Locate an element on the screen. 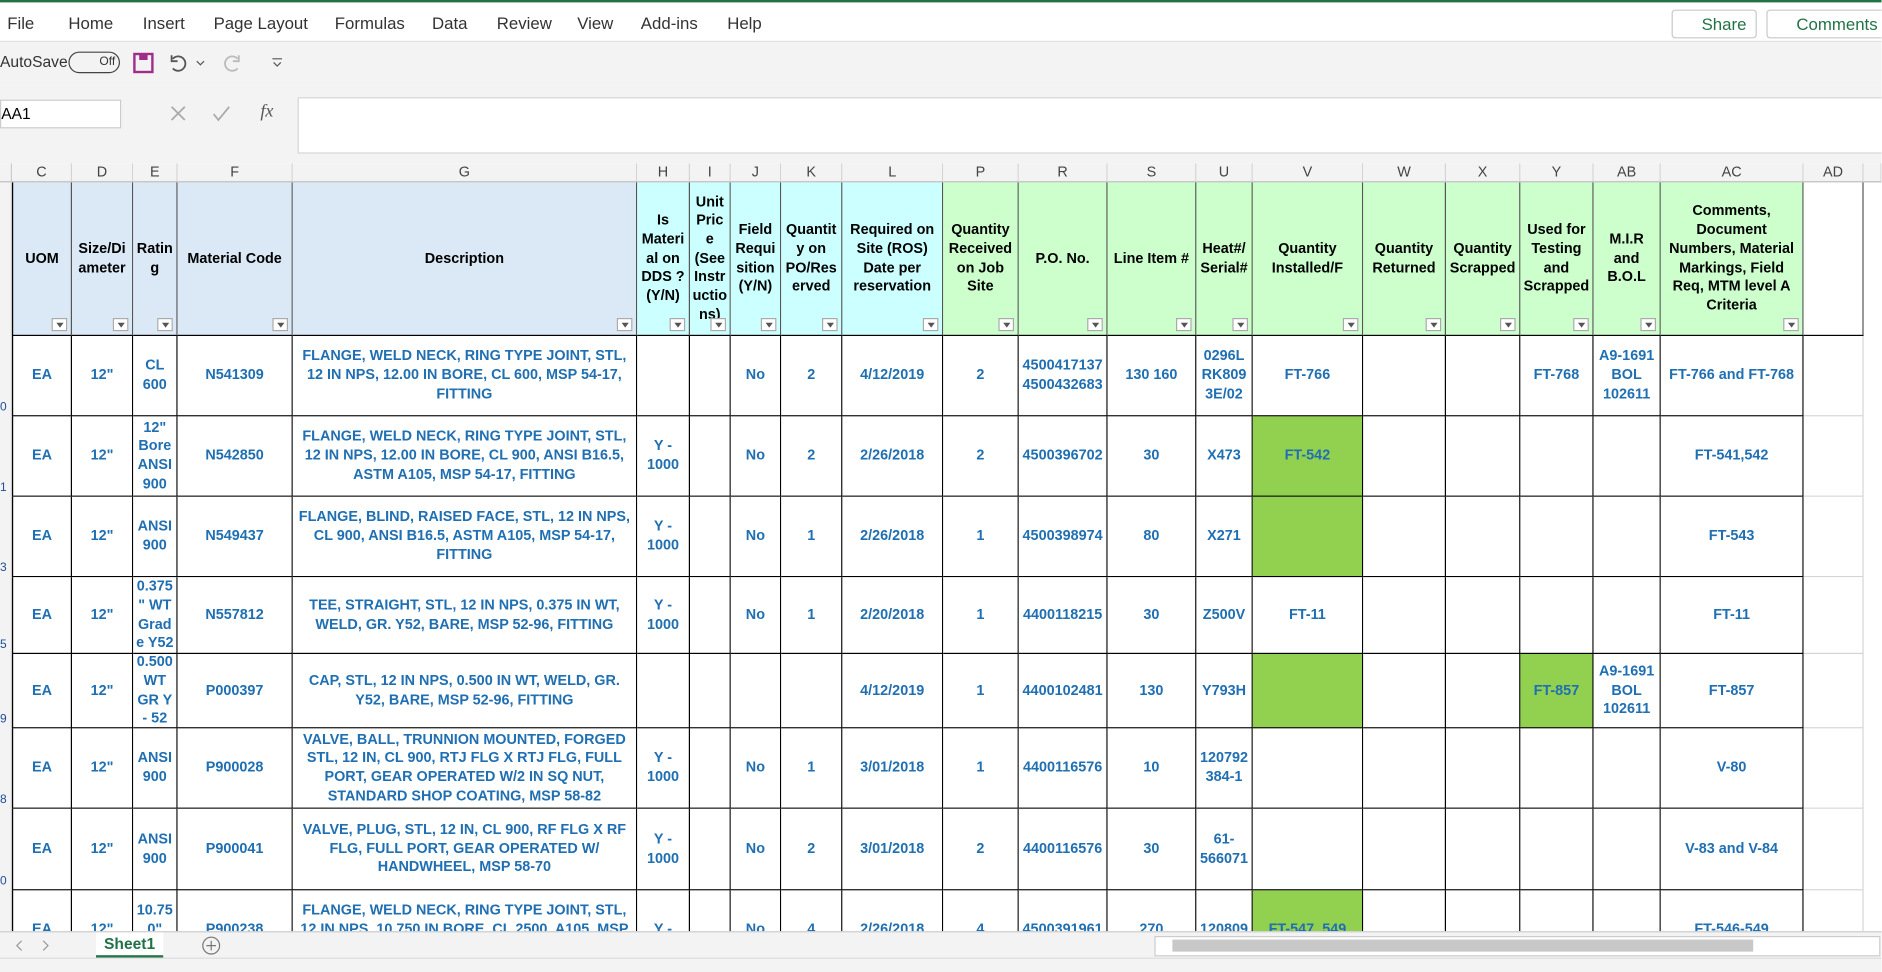 Image resolution: width=1882 pixels, height=972 pixels. column-header: J is located at coordinates (756, 173).